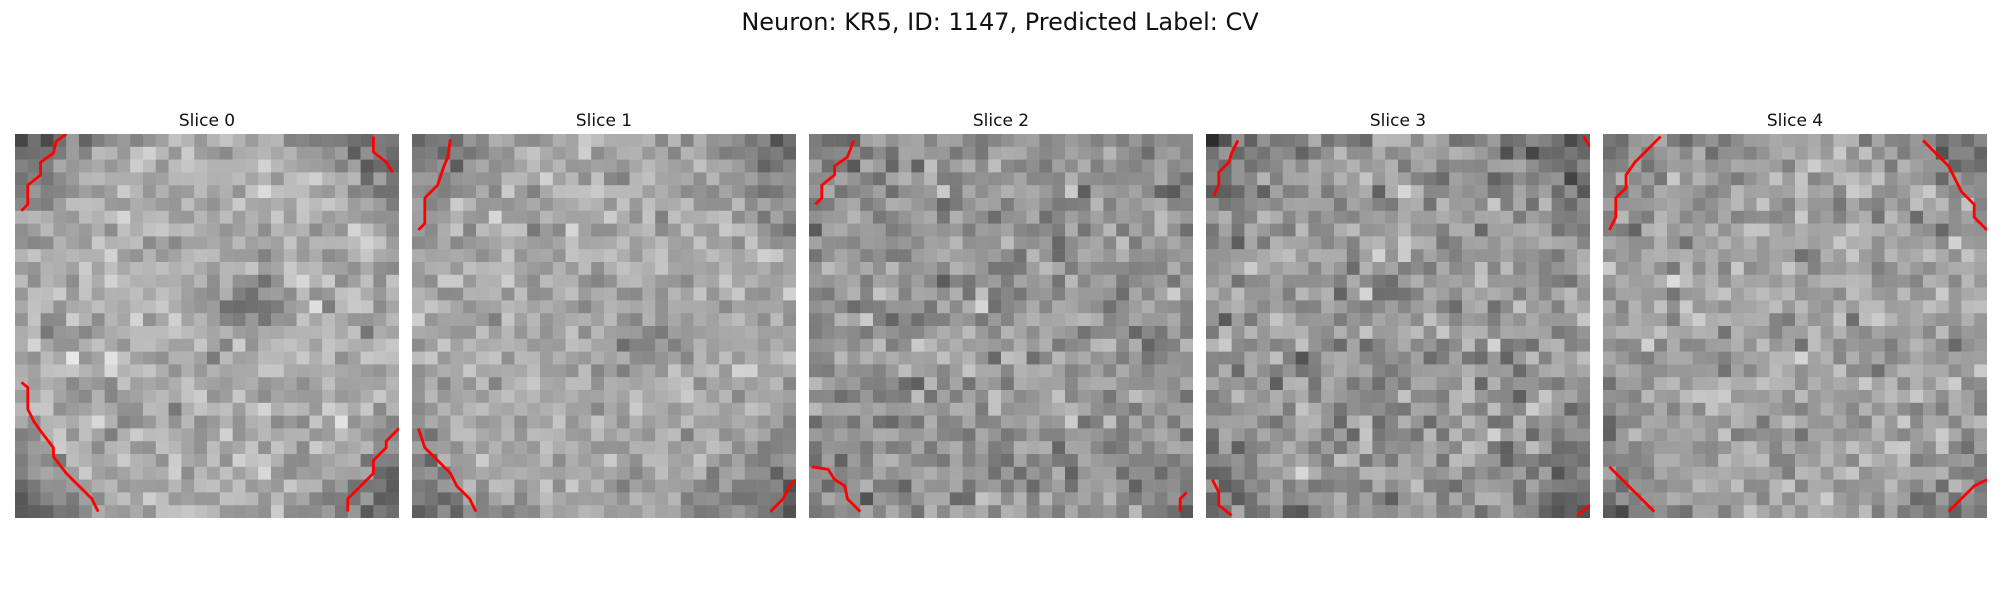 The image size is (2000, 600). What do you see at coordinates (207, 313) in the screenshot?
I see `slice-panel-0: Slice 0` at bounding box center [207, 313].